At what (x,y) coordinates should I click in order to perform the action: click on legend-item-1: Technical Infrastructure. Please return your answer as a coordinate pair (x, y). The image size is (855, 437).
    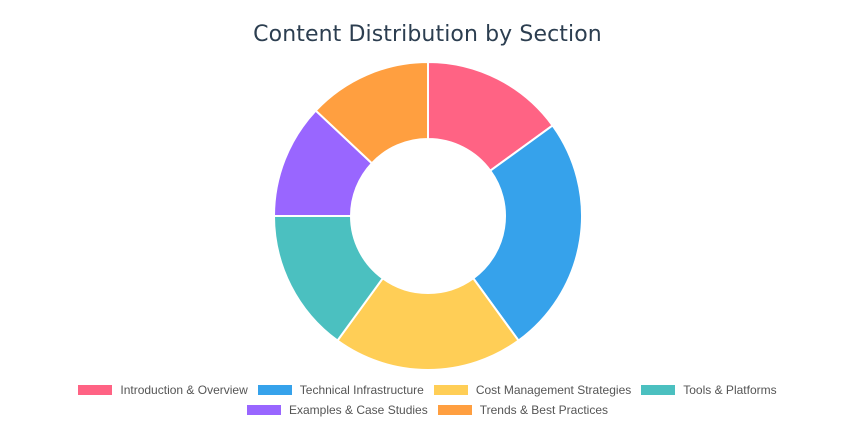
    Looking at the image, I should click on (340, 390).